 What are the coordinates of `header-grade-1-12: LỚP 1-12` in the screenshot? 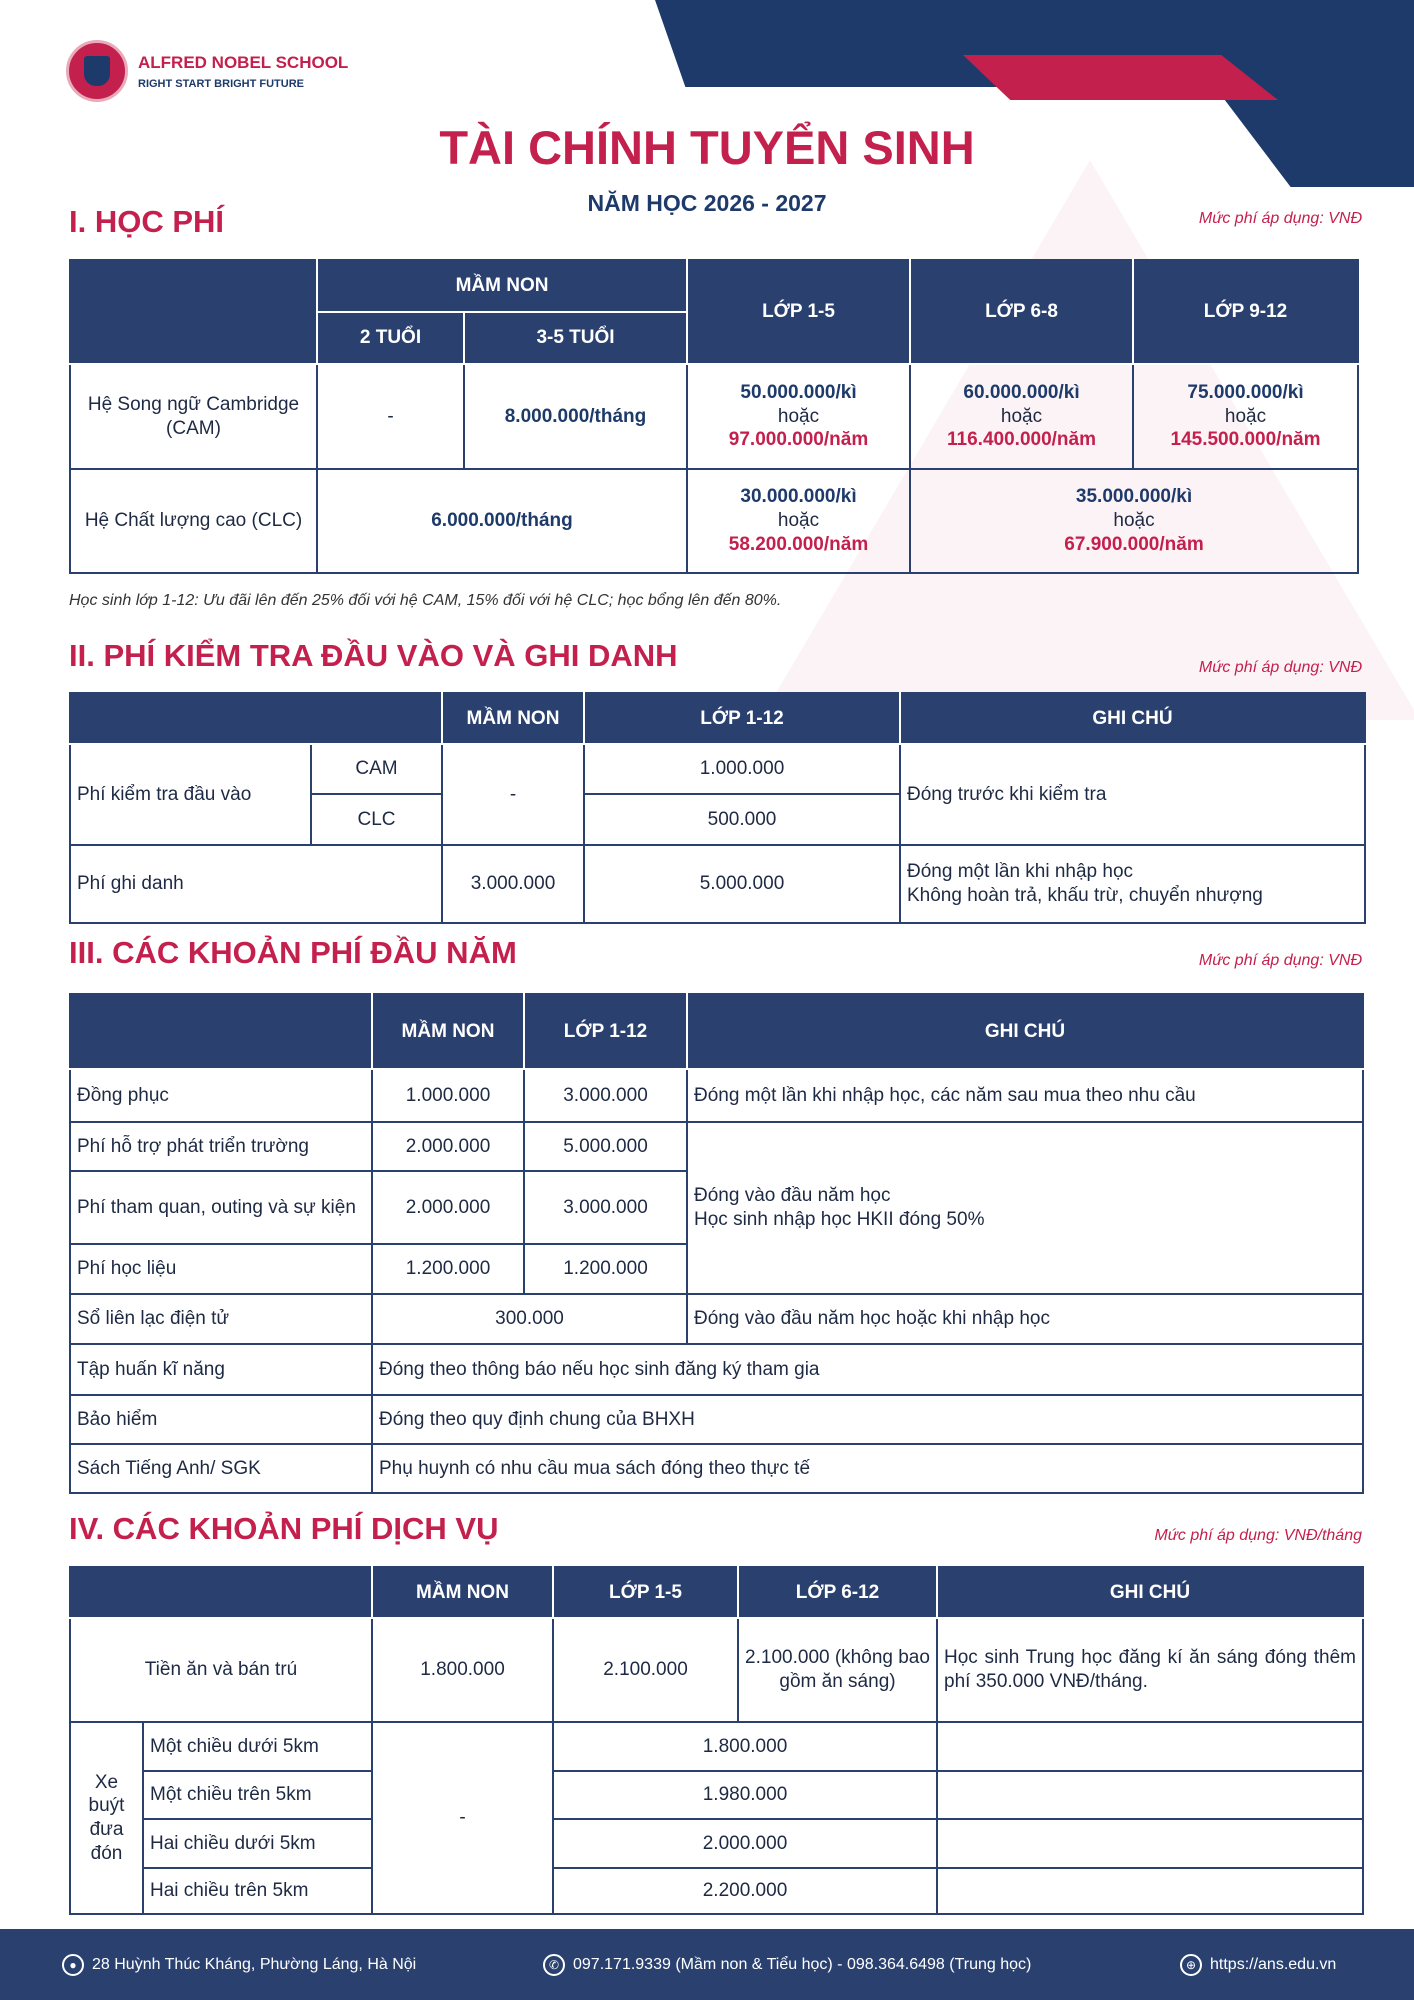 It's located at (742, 718).